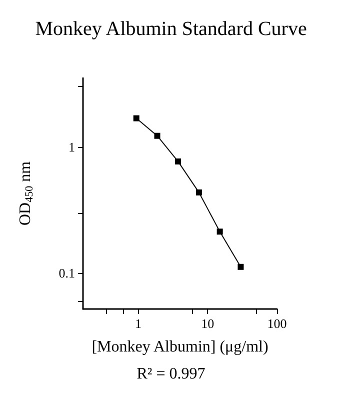 The image size is (342, 399). Describe the element at coordinates (26, 193) in the screenshot. I see `y-axis-title: OD450 nm` at that location.